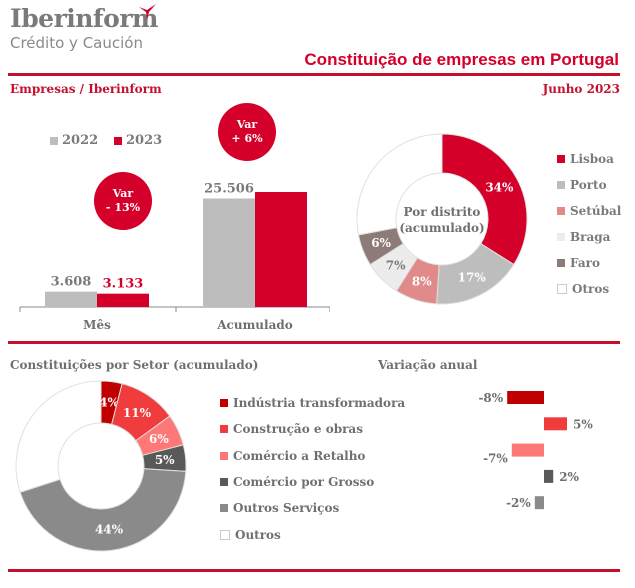 This screenshot has width=635, height=588. I want to click on legend-label: Comércio por Grosso, so click(304, 482).